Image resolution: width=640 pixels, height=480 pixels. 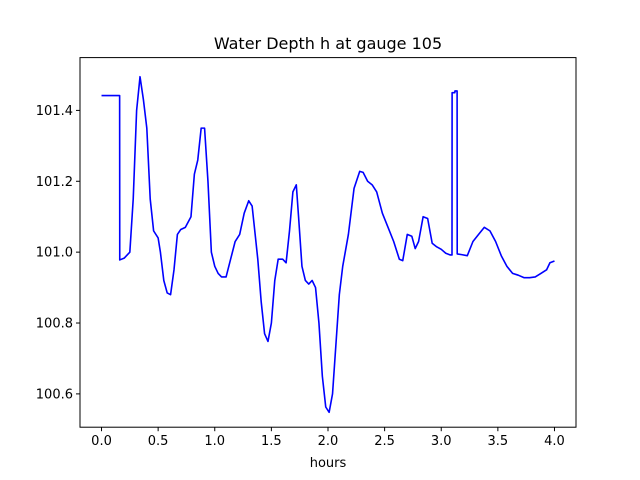 I want to click on y-tick-label: 100.6, so click(x=54, y=394).